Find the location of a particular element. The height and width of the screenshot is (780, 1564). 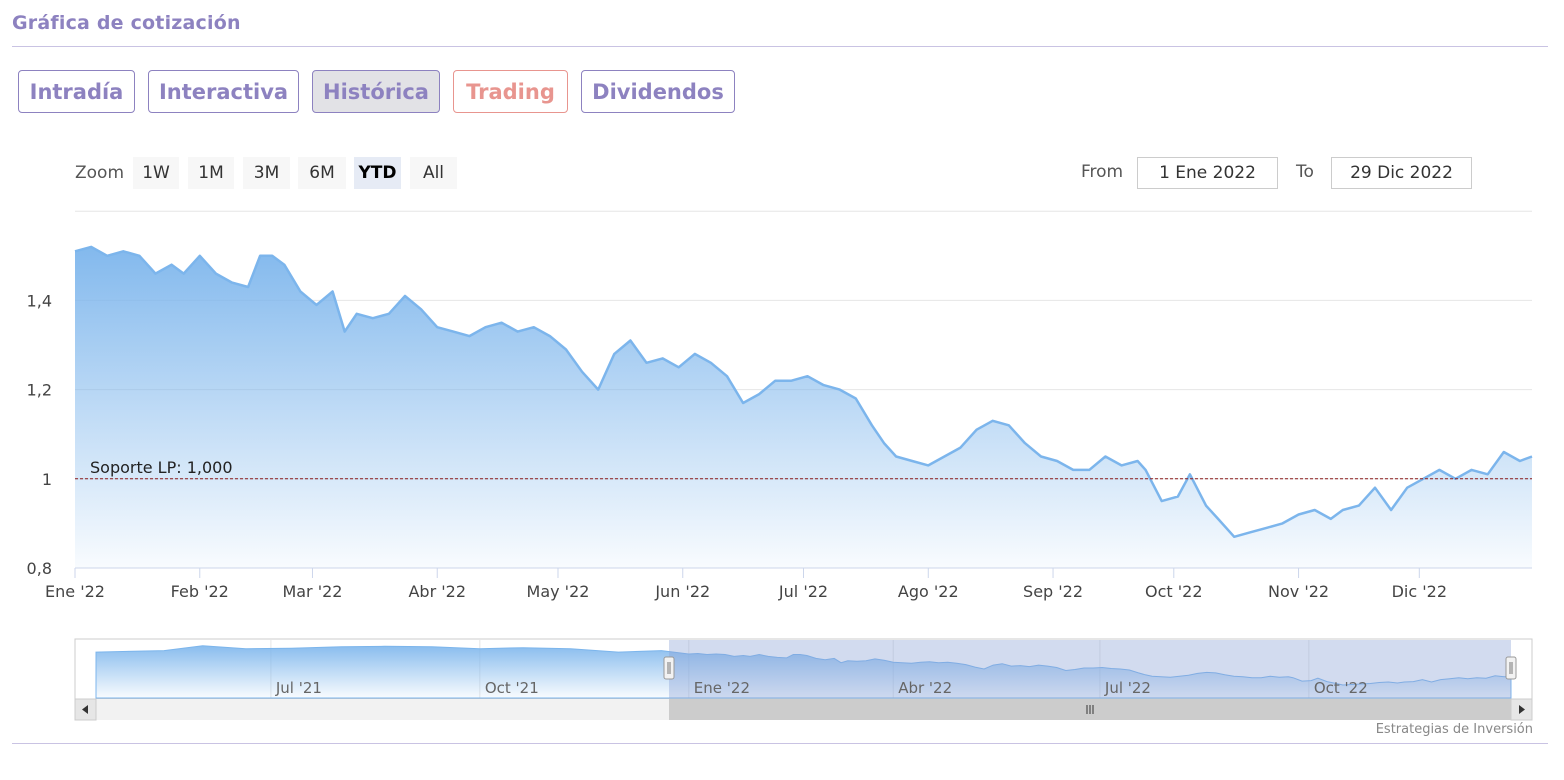

navigator-selection is located at coordinates (1090, 669).